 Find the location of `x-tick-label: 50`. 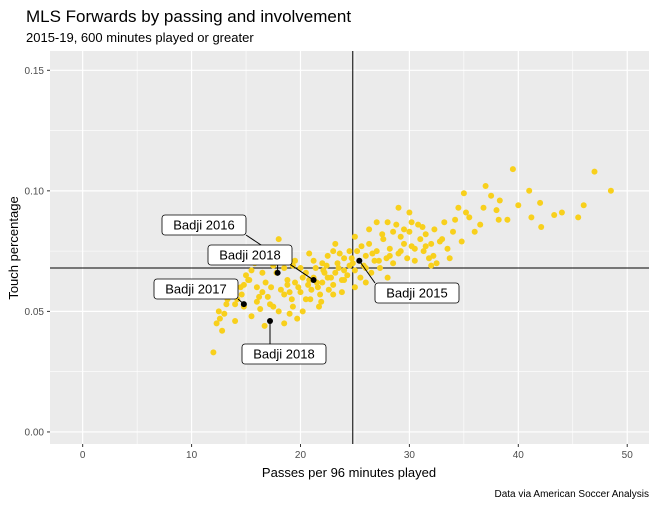

x-tick-label: 50 is located at coordinates (628, 455).